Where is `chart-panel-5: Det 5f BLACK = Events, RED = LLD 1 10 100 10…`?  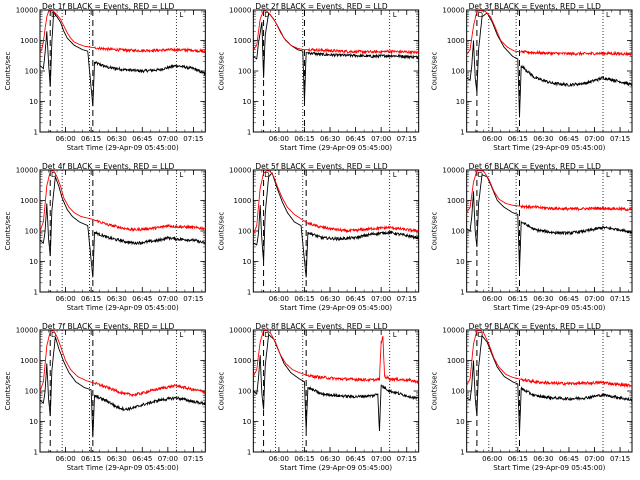
chart-panel-5: Det 5f BLACK = Events, RED = LLD 1 10 100 10… is located at coordinates (318, 237).